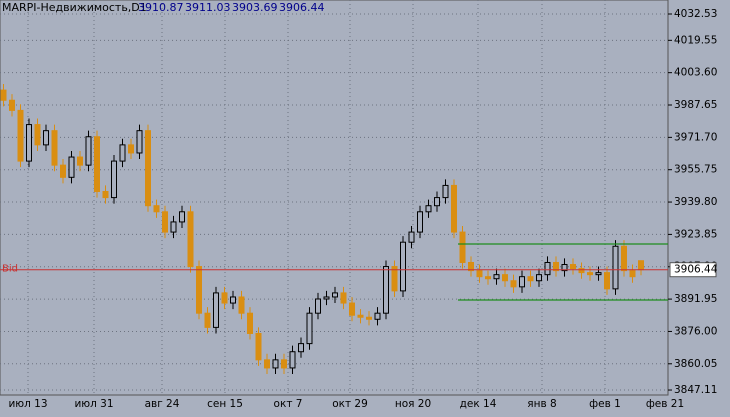 The image size is (730, 417). Describe the element at coordinates (302, 7) in the screenshot. I see `ohlc-close: 3906.44` at that location.